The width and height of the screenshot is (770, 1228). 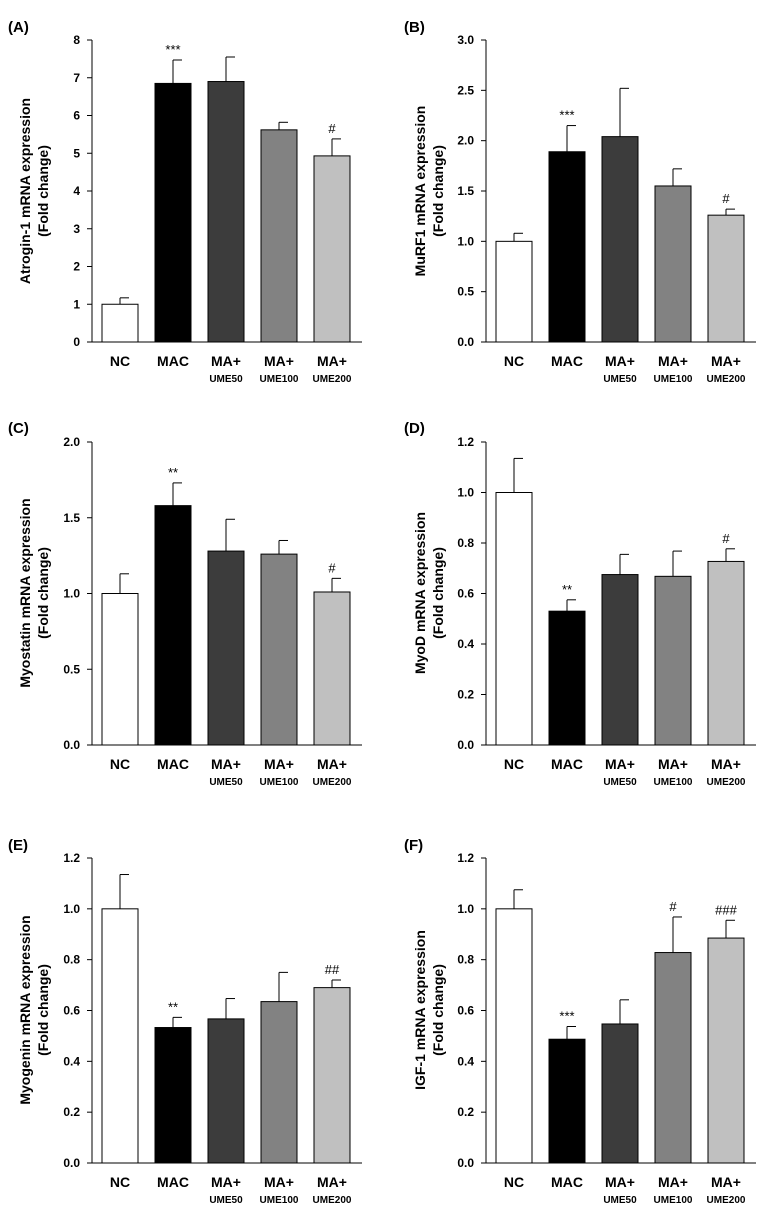 What do you see at coordinates (71, 669) in the screenshot?
I see `y-tick-label: 0.5` at bounding box center [71, 669].